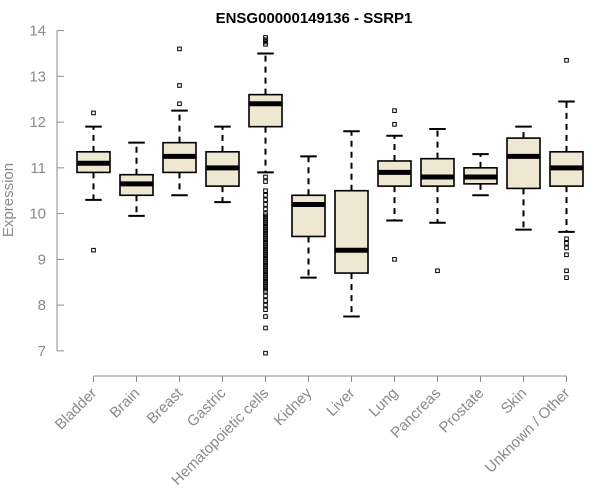 The image size is (600, 500). Describe the element at coordinates (437, 200) in the screenshot. I see `box-pancreas` at that location.